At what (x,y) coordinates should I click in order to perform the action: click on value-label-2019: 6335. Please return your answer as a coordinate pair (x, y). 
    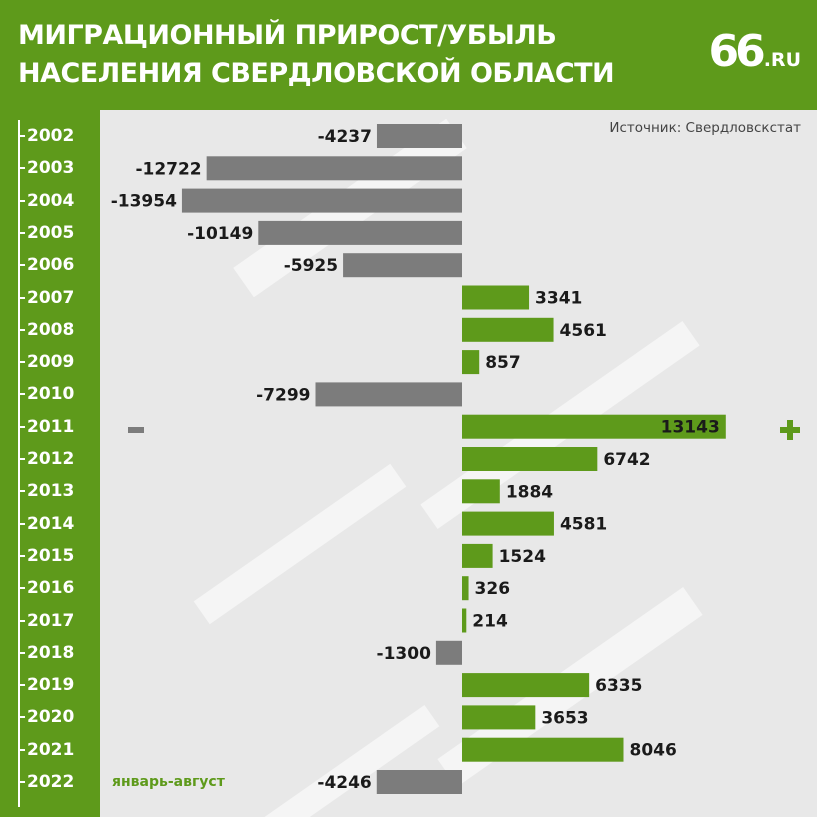
    Looking at the image, I should click on (618, 686).